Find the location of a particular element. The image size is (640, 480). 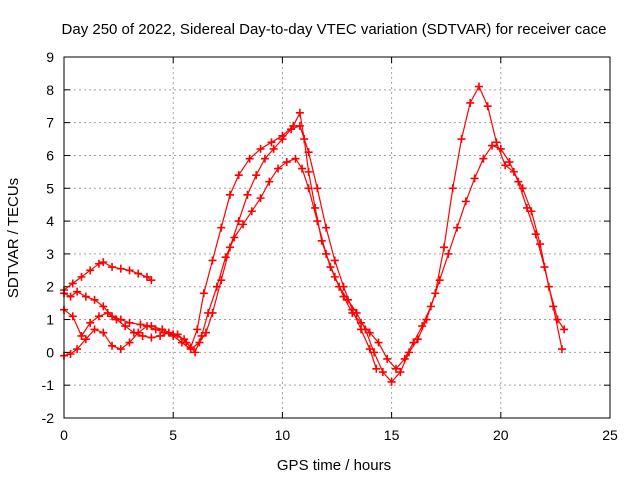

y-tick-label: 9 is located at coordinates (50, 57).